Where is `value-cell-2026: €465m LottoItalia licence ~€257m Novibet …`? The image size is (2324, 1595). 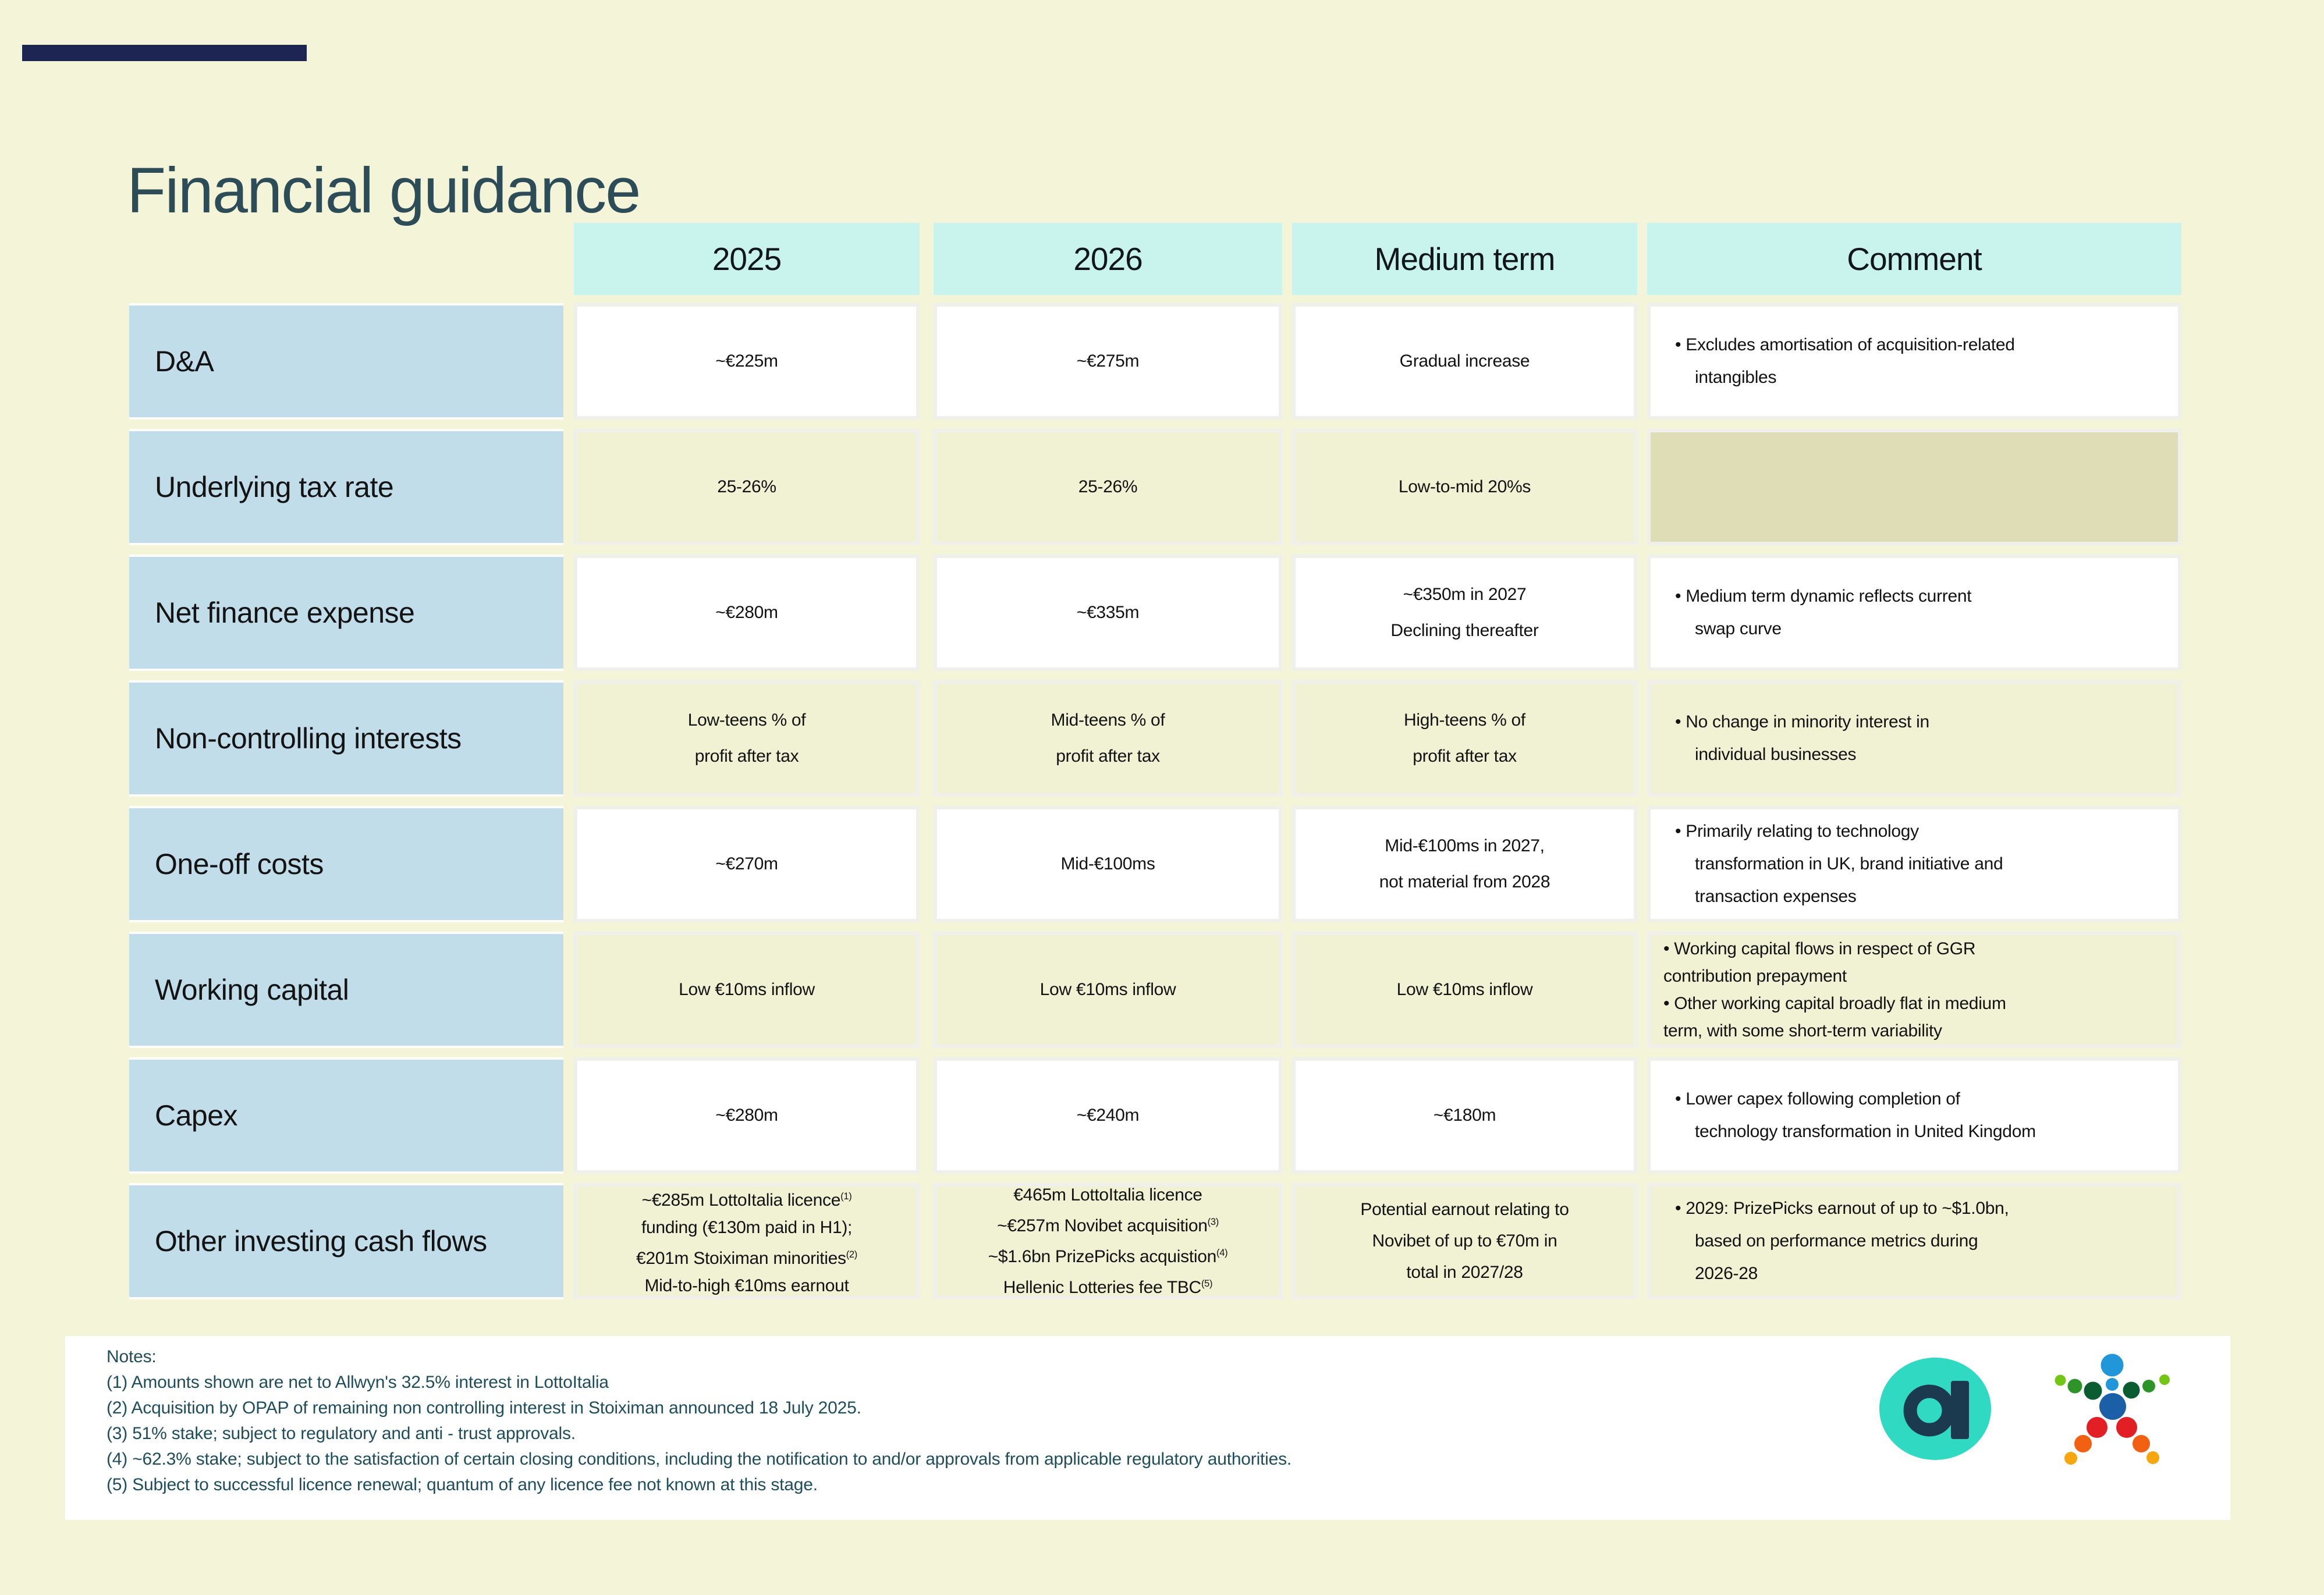
value-cell-2026: €465m LottoItalia licence ~€257m Novibet … is located at coordinates (1108, 1241).